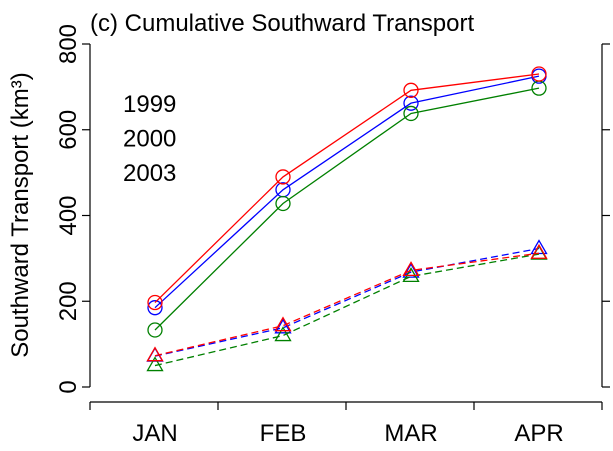 The width and height of the screenshot is (613, 451). What do you see at coordinates (20, 214) in the screenshot?
I see `y-axis-label: Southward Transport (km³)` at bounding box center [20, 214].